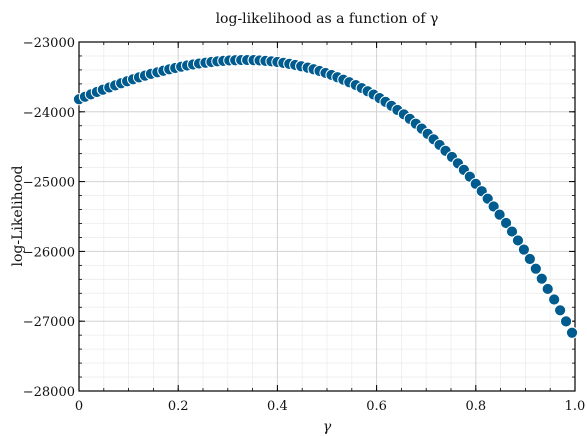 This screenshot has height=436, width=587. Describe the element at coordinates (277, 406) in the screenshot. I see `x-tick-label: 0.4` at that location.